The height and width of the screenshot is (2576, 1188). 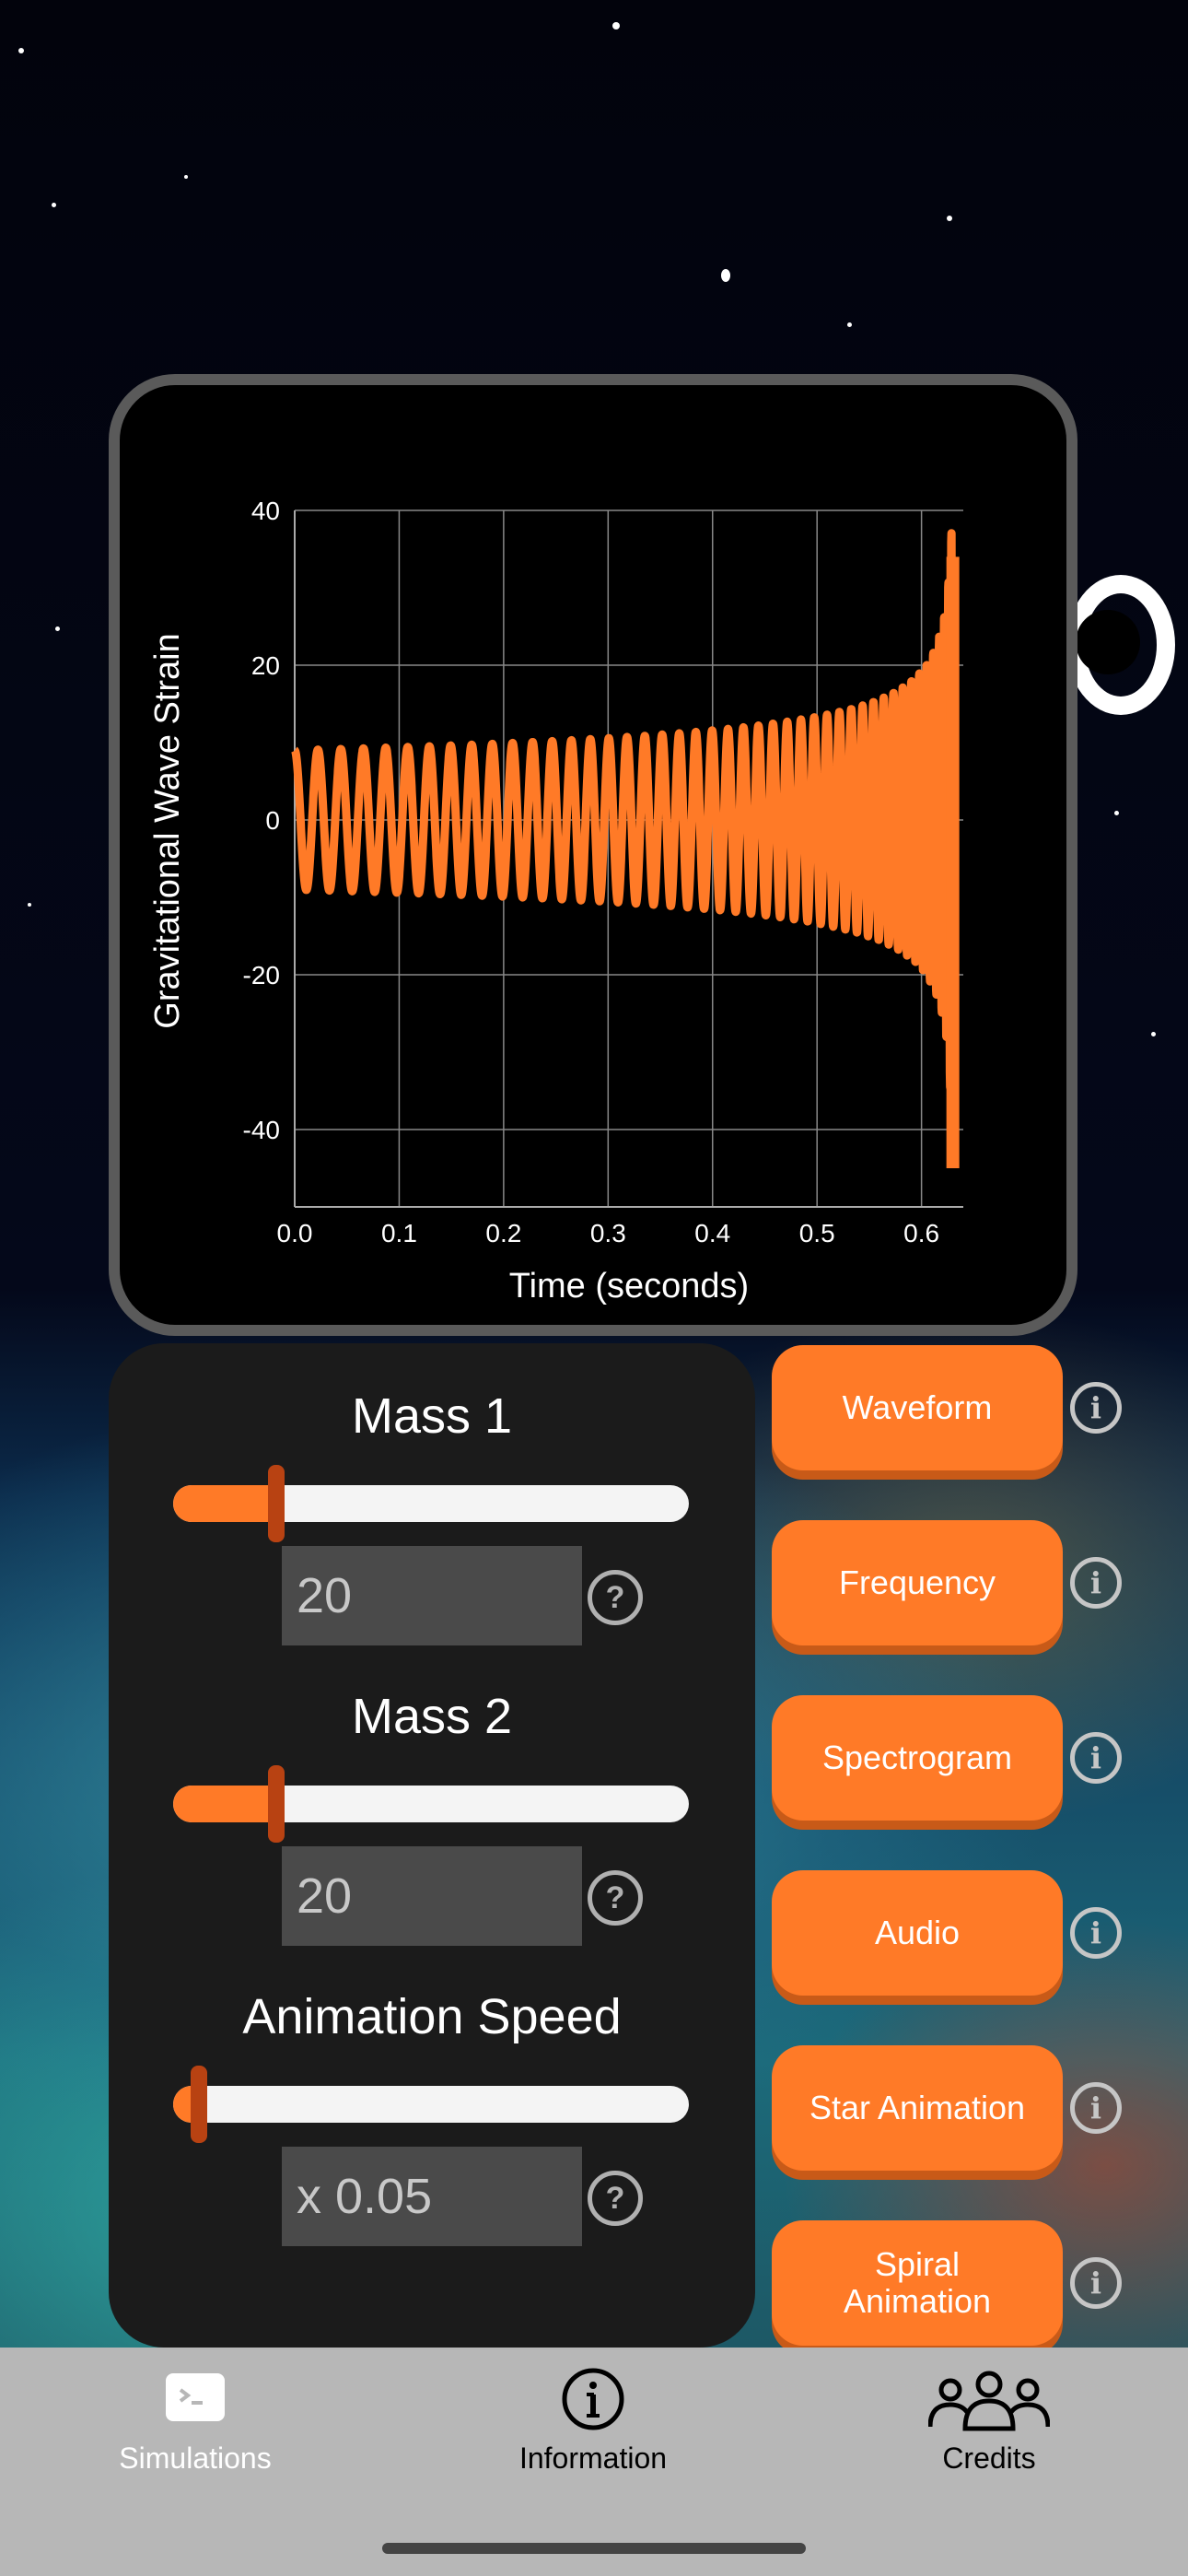 What do you see at coordinates (917, 1933) in the screenshot?
I see `audio-button: Audio` at bounding box center [917, 1933].